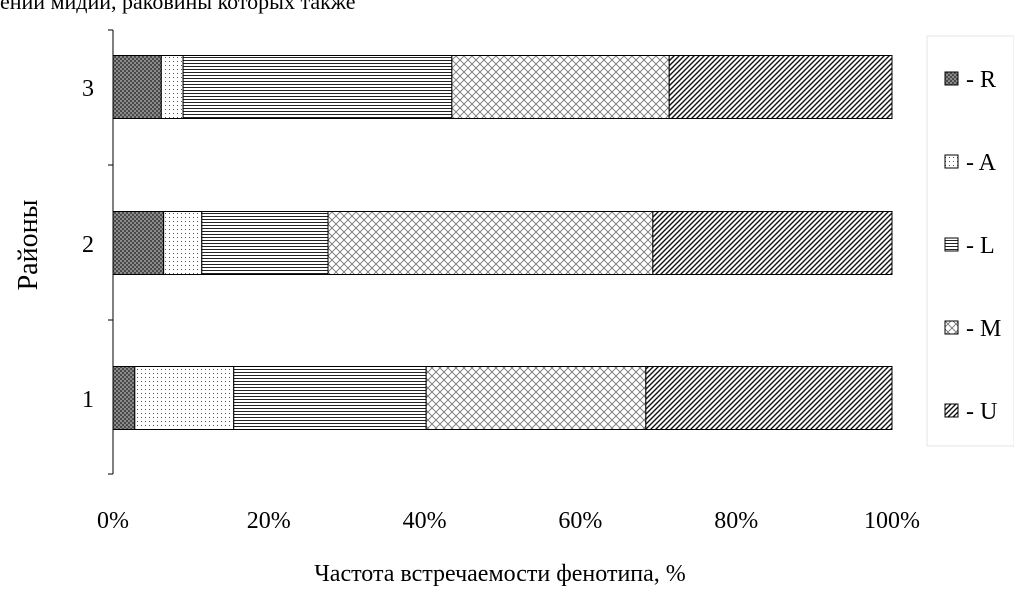  I want to click on legend-box, so click(970, 241).